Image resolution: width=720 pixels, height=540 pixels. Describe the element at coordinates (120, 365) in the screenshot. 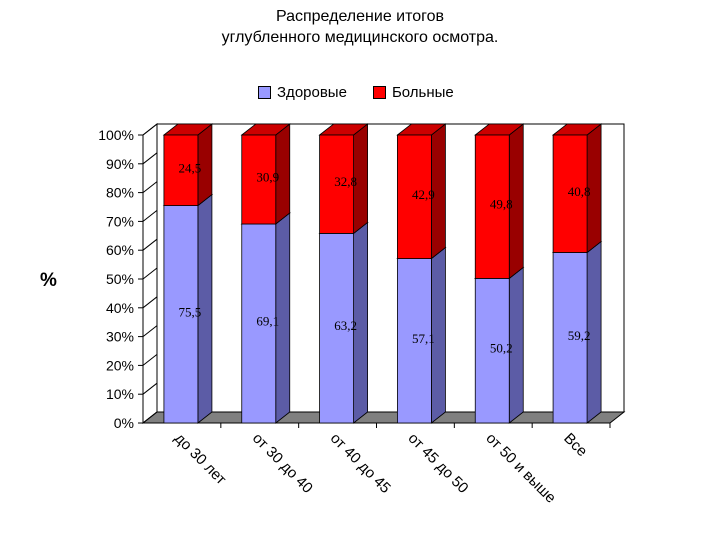

I see `y-tick-label: 20%` at that location.